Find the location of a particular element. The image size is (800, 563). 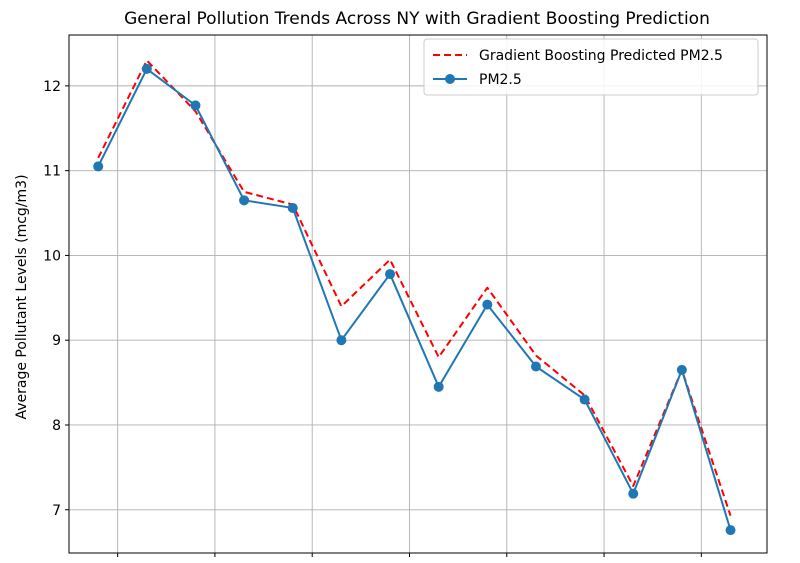

legend-box is located at coordinates (591, 67).